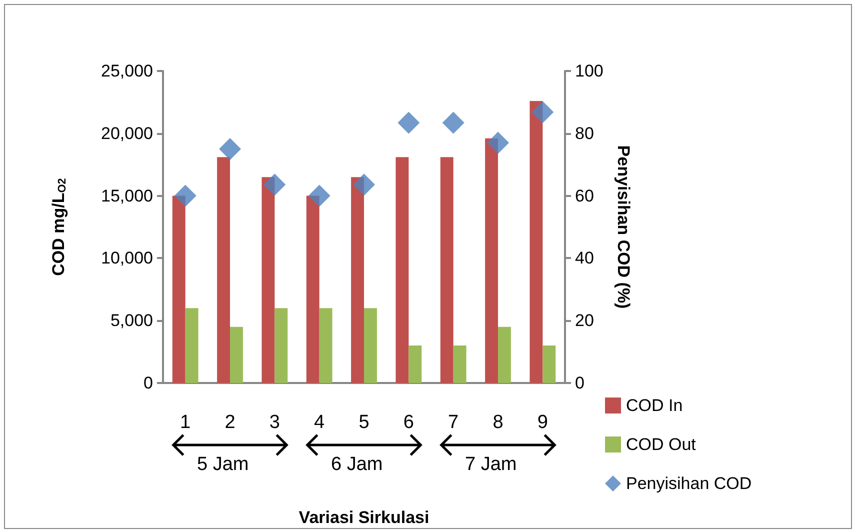 The image size is (858, 531). I want to click on y2-axis-title: Penyisihan COD (%), so click(623, 227).